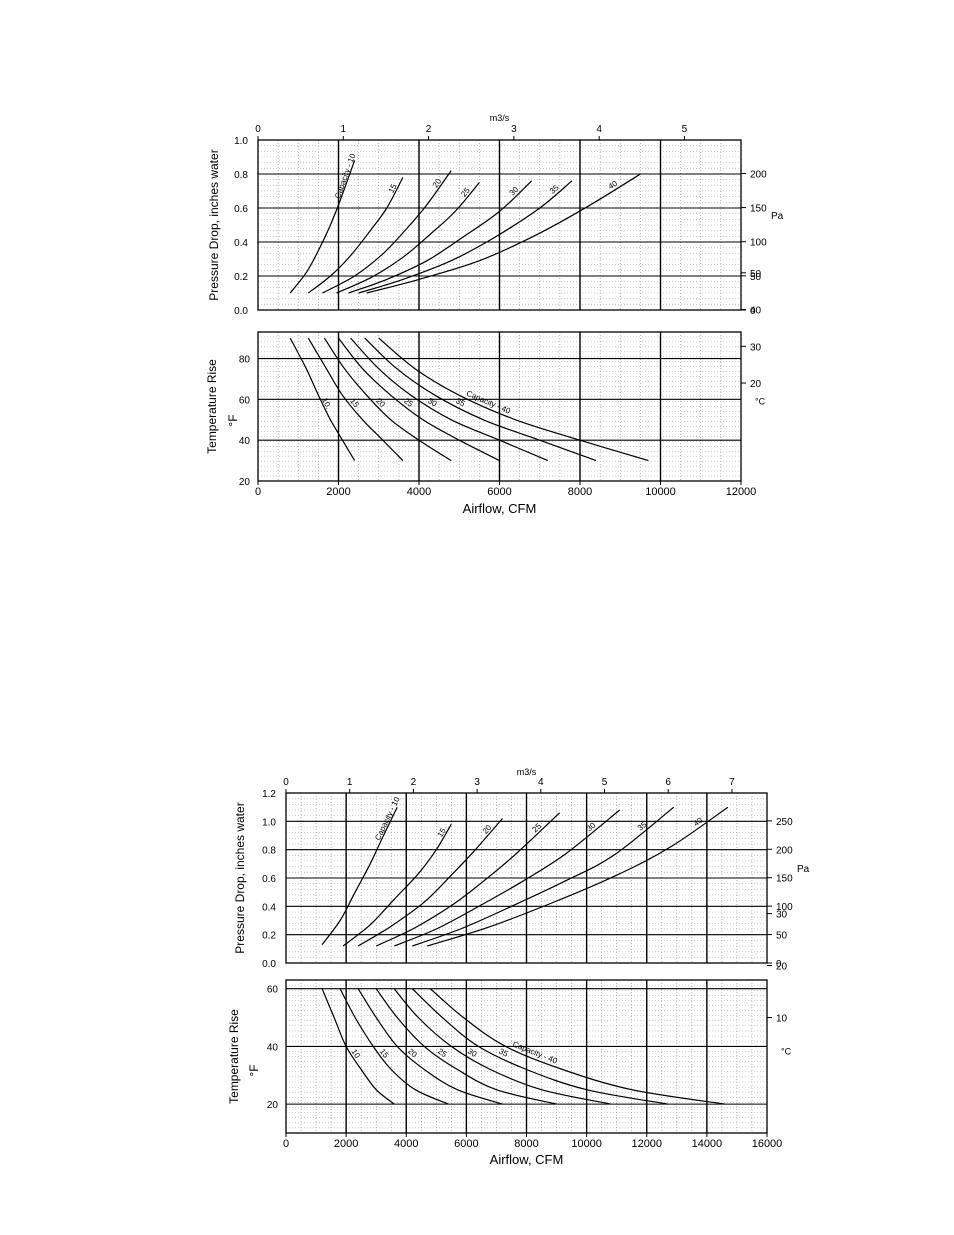 The height and width of the screenshot is (1235, 954). Describe the element at coordinates (707, 1144) in the screenshot. I see `x-tick-label: 14000` at that location.